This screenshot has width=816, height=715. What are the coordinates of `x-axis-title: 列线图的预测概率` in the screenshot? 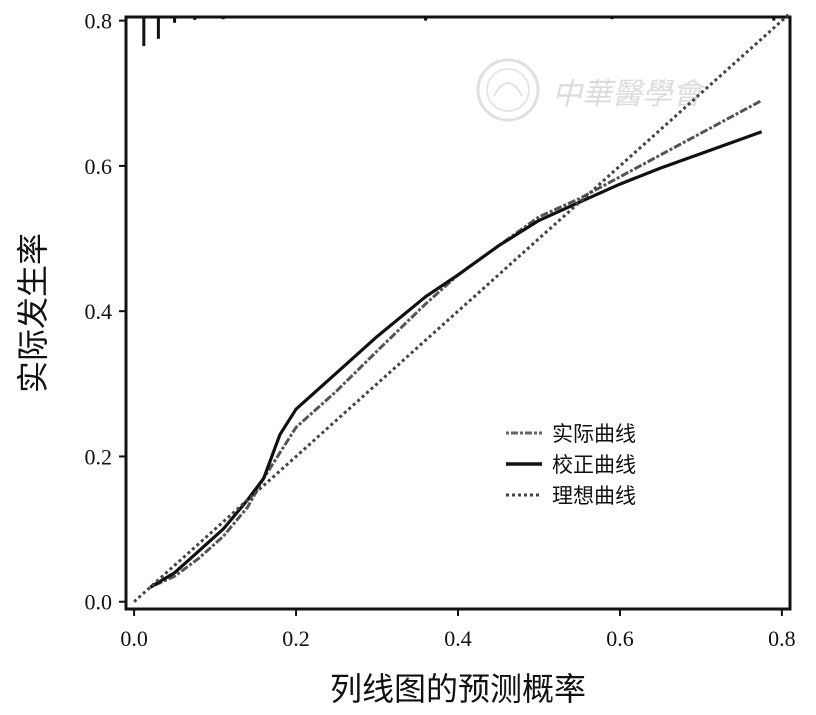 It's located at (458, 689).